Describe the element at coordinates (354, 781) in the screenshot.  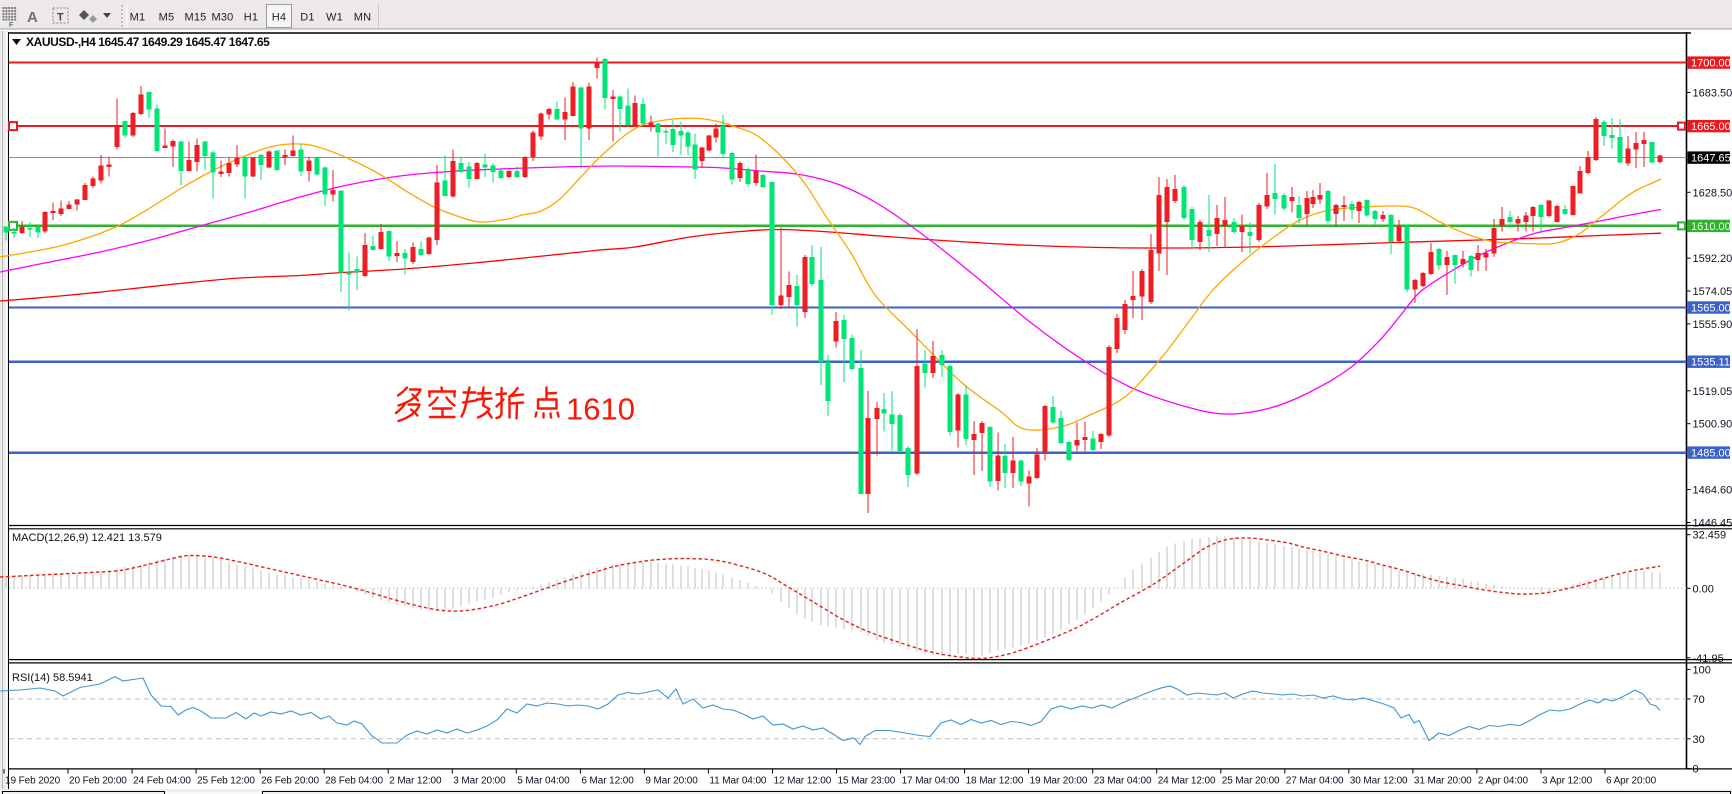
I see `svg-text: 28 Feb 04:00` at that location.